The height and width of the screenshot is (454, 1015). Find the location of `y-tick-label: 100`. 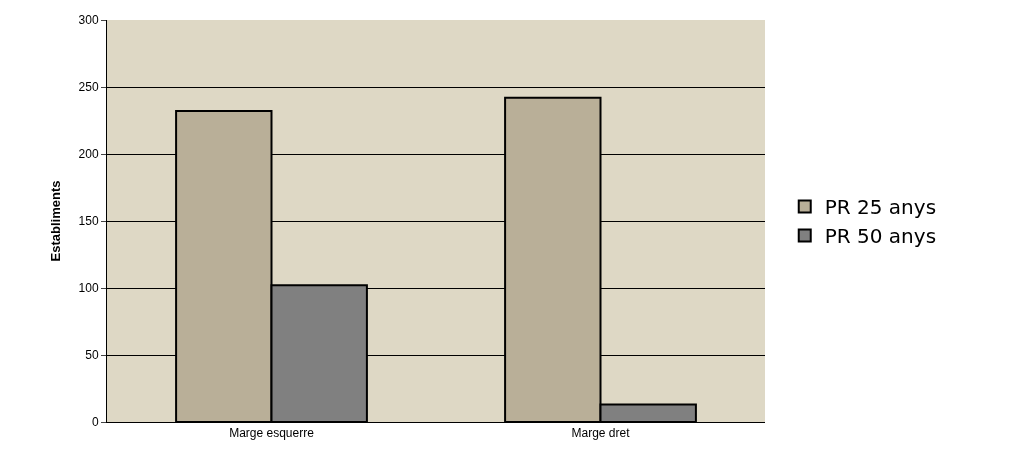

y-tick-label: 100 is located at coordinates (88, 288).